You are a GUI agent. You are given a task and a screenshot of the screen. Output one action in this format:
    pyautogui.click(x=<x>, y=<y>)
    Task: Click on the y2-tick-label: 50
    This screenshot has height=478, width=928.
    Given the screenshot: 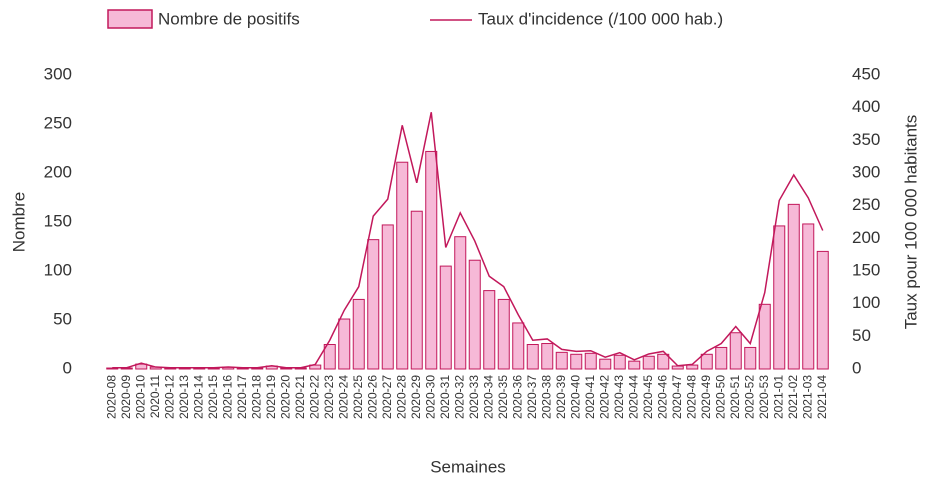 What is the action you would take?
    pyautogui.click(x=861, y=335)
    